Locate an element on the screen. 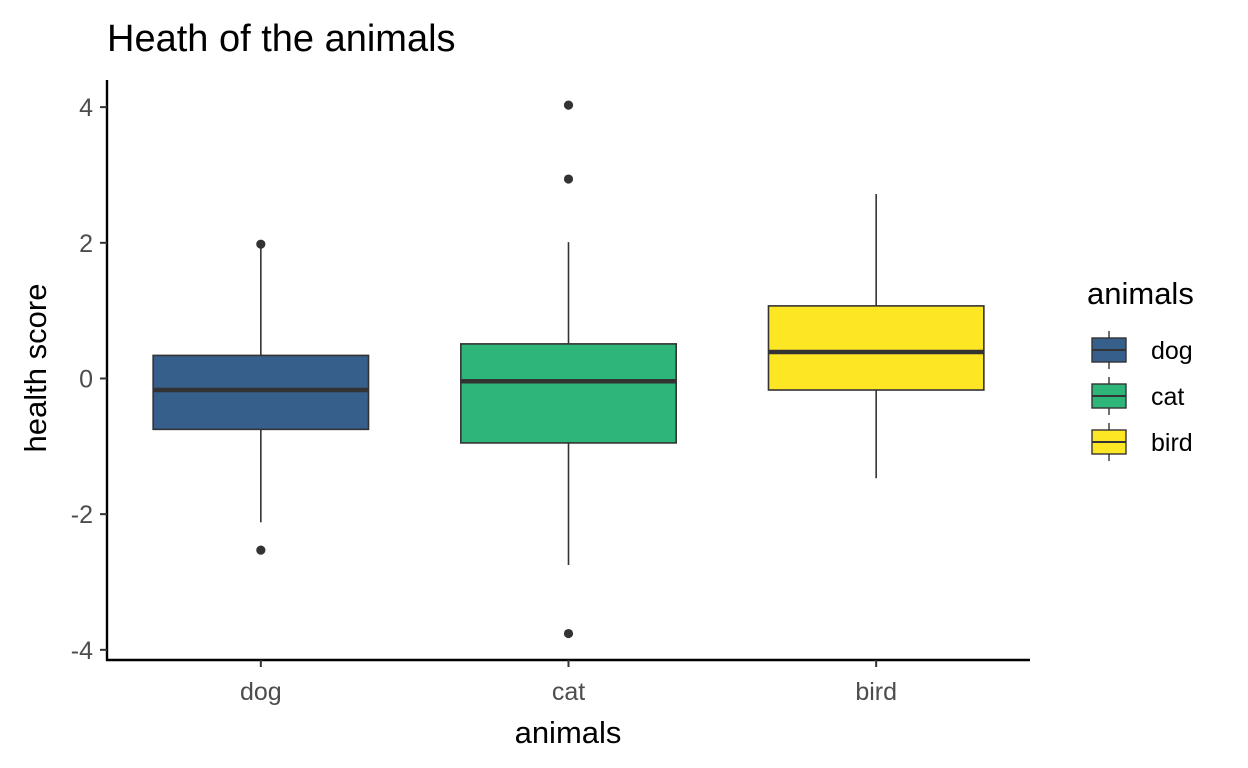 The height and width of the screenshot is (768, 1248). box-bird is located at coordinates (876, 336).